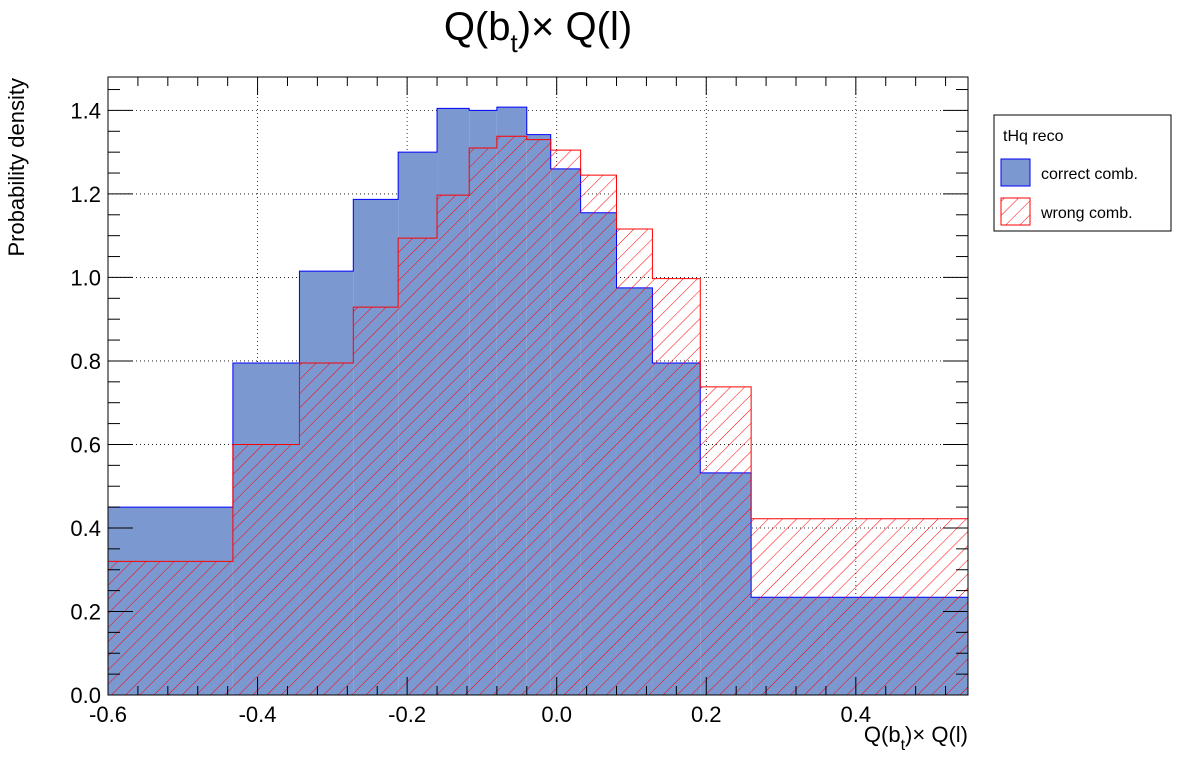 This screenshot has width=1196, height=772. I want to click on y-tick-label: 1.4, so click(85, 110).